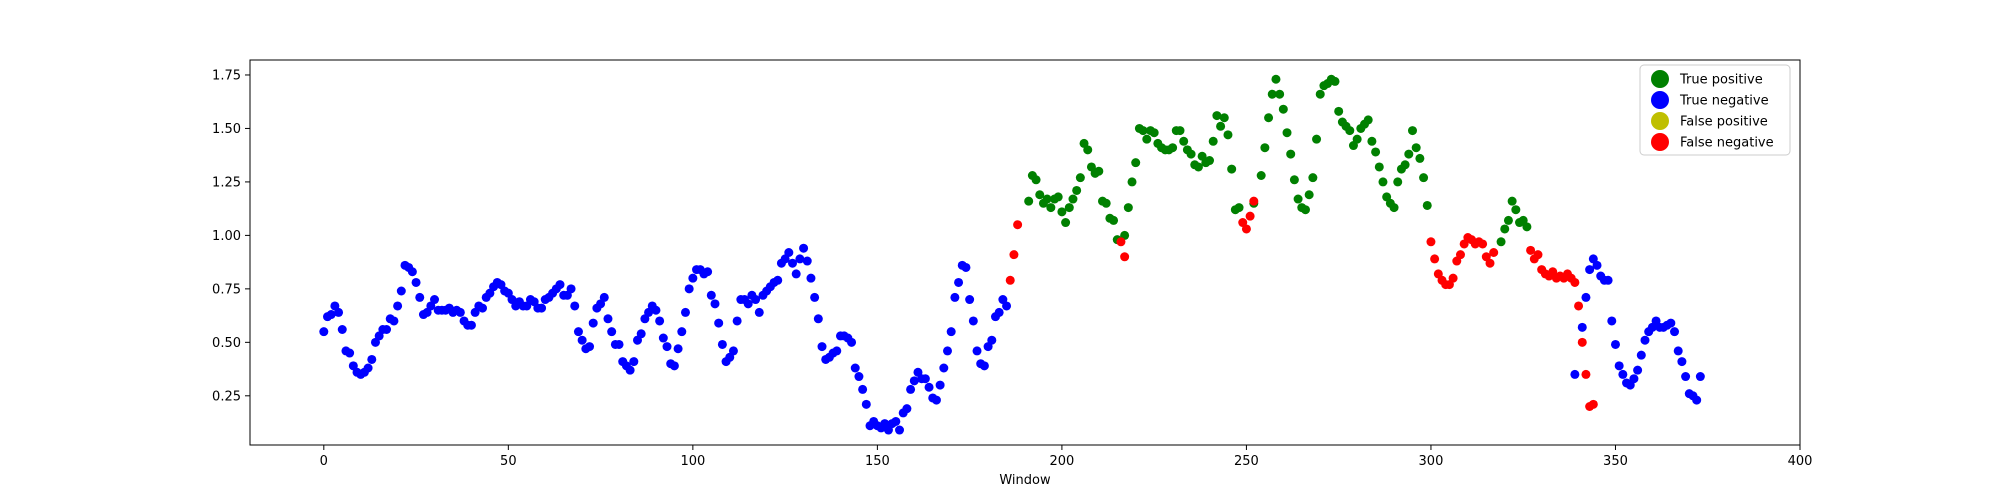  I want to click on legend-label-false-negative: False negative, so click(1727, 143).